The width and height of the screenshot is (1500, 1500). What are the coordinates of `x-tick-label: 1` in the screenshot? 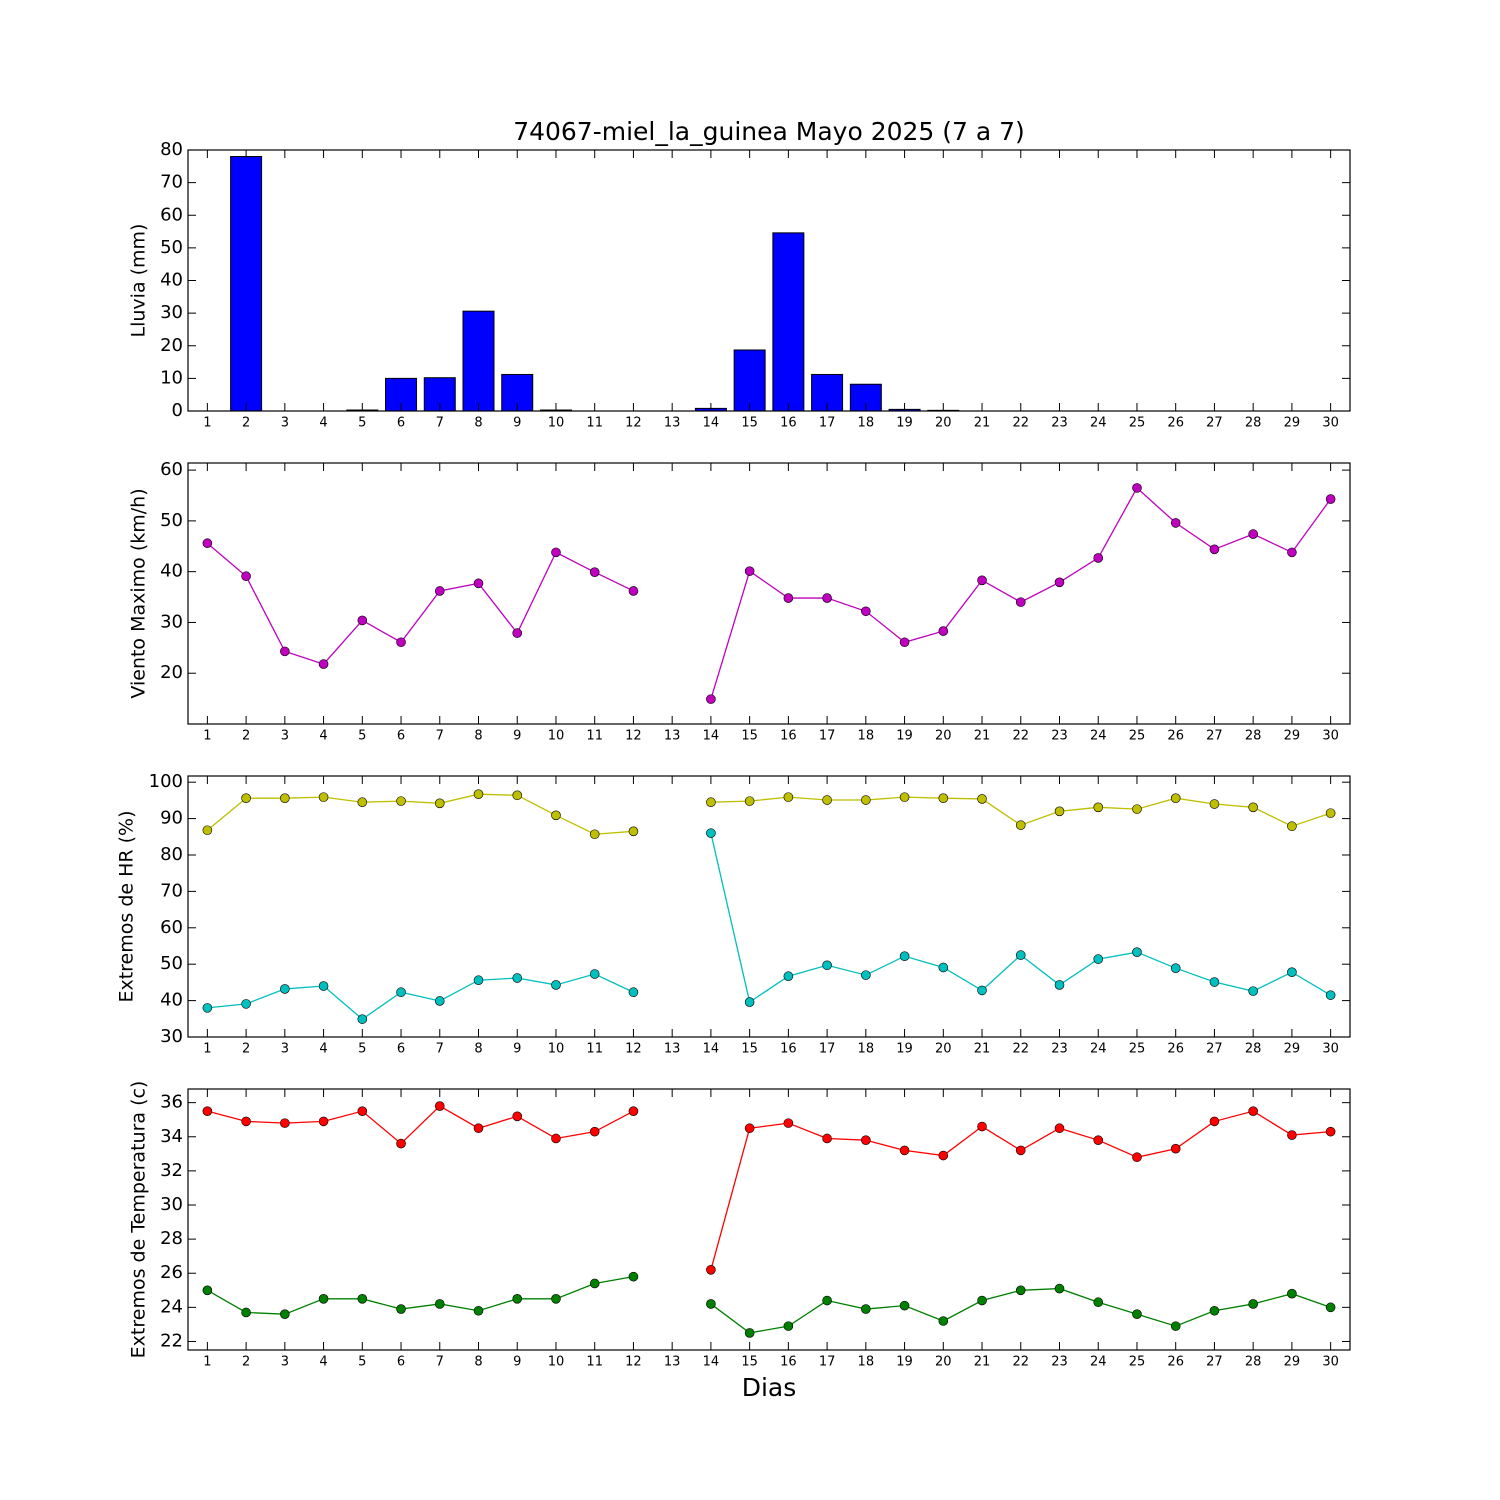 It's located at (207, 1362).